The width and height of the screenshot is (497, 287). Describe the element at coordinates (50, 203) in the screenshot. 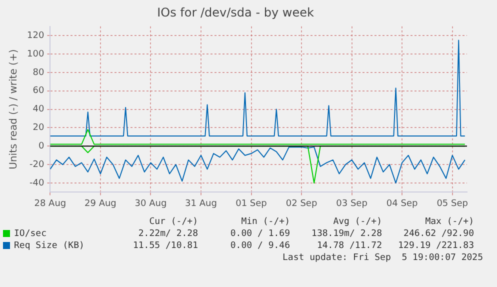

I see `x-tick-label: 28 Aug` at that location.